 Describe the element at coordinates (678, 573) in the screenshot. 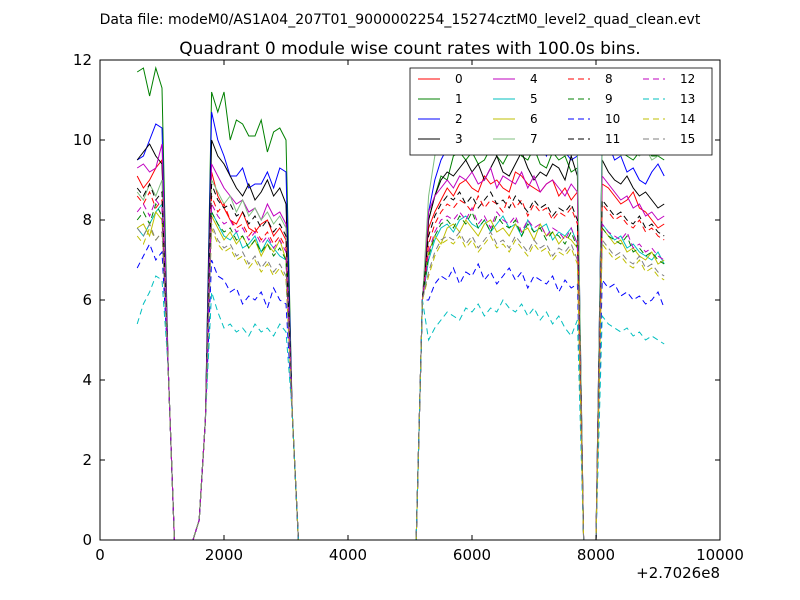

I see `x-offset-label: +2.7026e8` at that location.